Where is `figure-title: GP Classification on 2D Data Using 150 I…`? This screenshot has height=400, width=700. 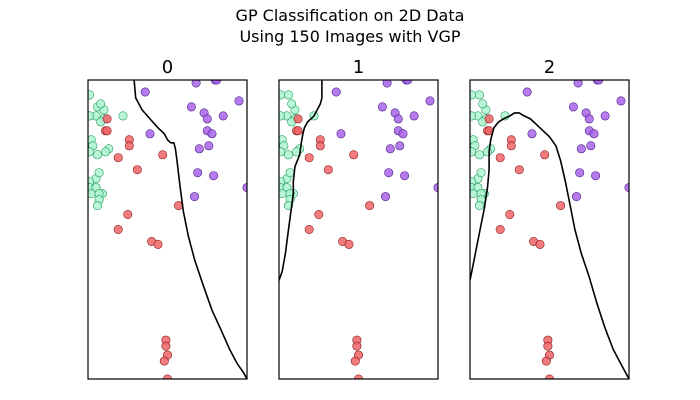
figure-title: GP Classification on 2D Data Using 150 I… is located at coordinates (350, 26).